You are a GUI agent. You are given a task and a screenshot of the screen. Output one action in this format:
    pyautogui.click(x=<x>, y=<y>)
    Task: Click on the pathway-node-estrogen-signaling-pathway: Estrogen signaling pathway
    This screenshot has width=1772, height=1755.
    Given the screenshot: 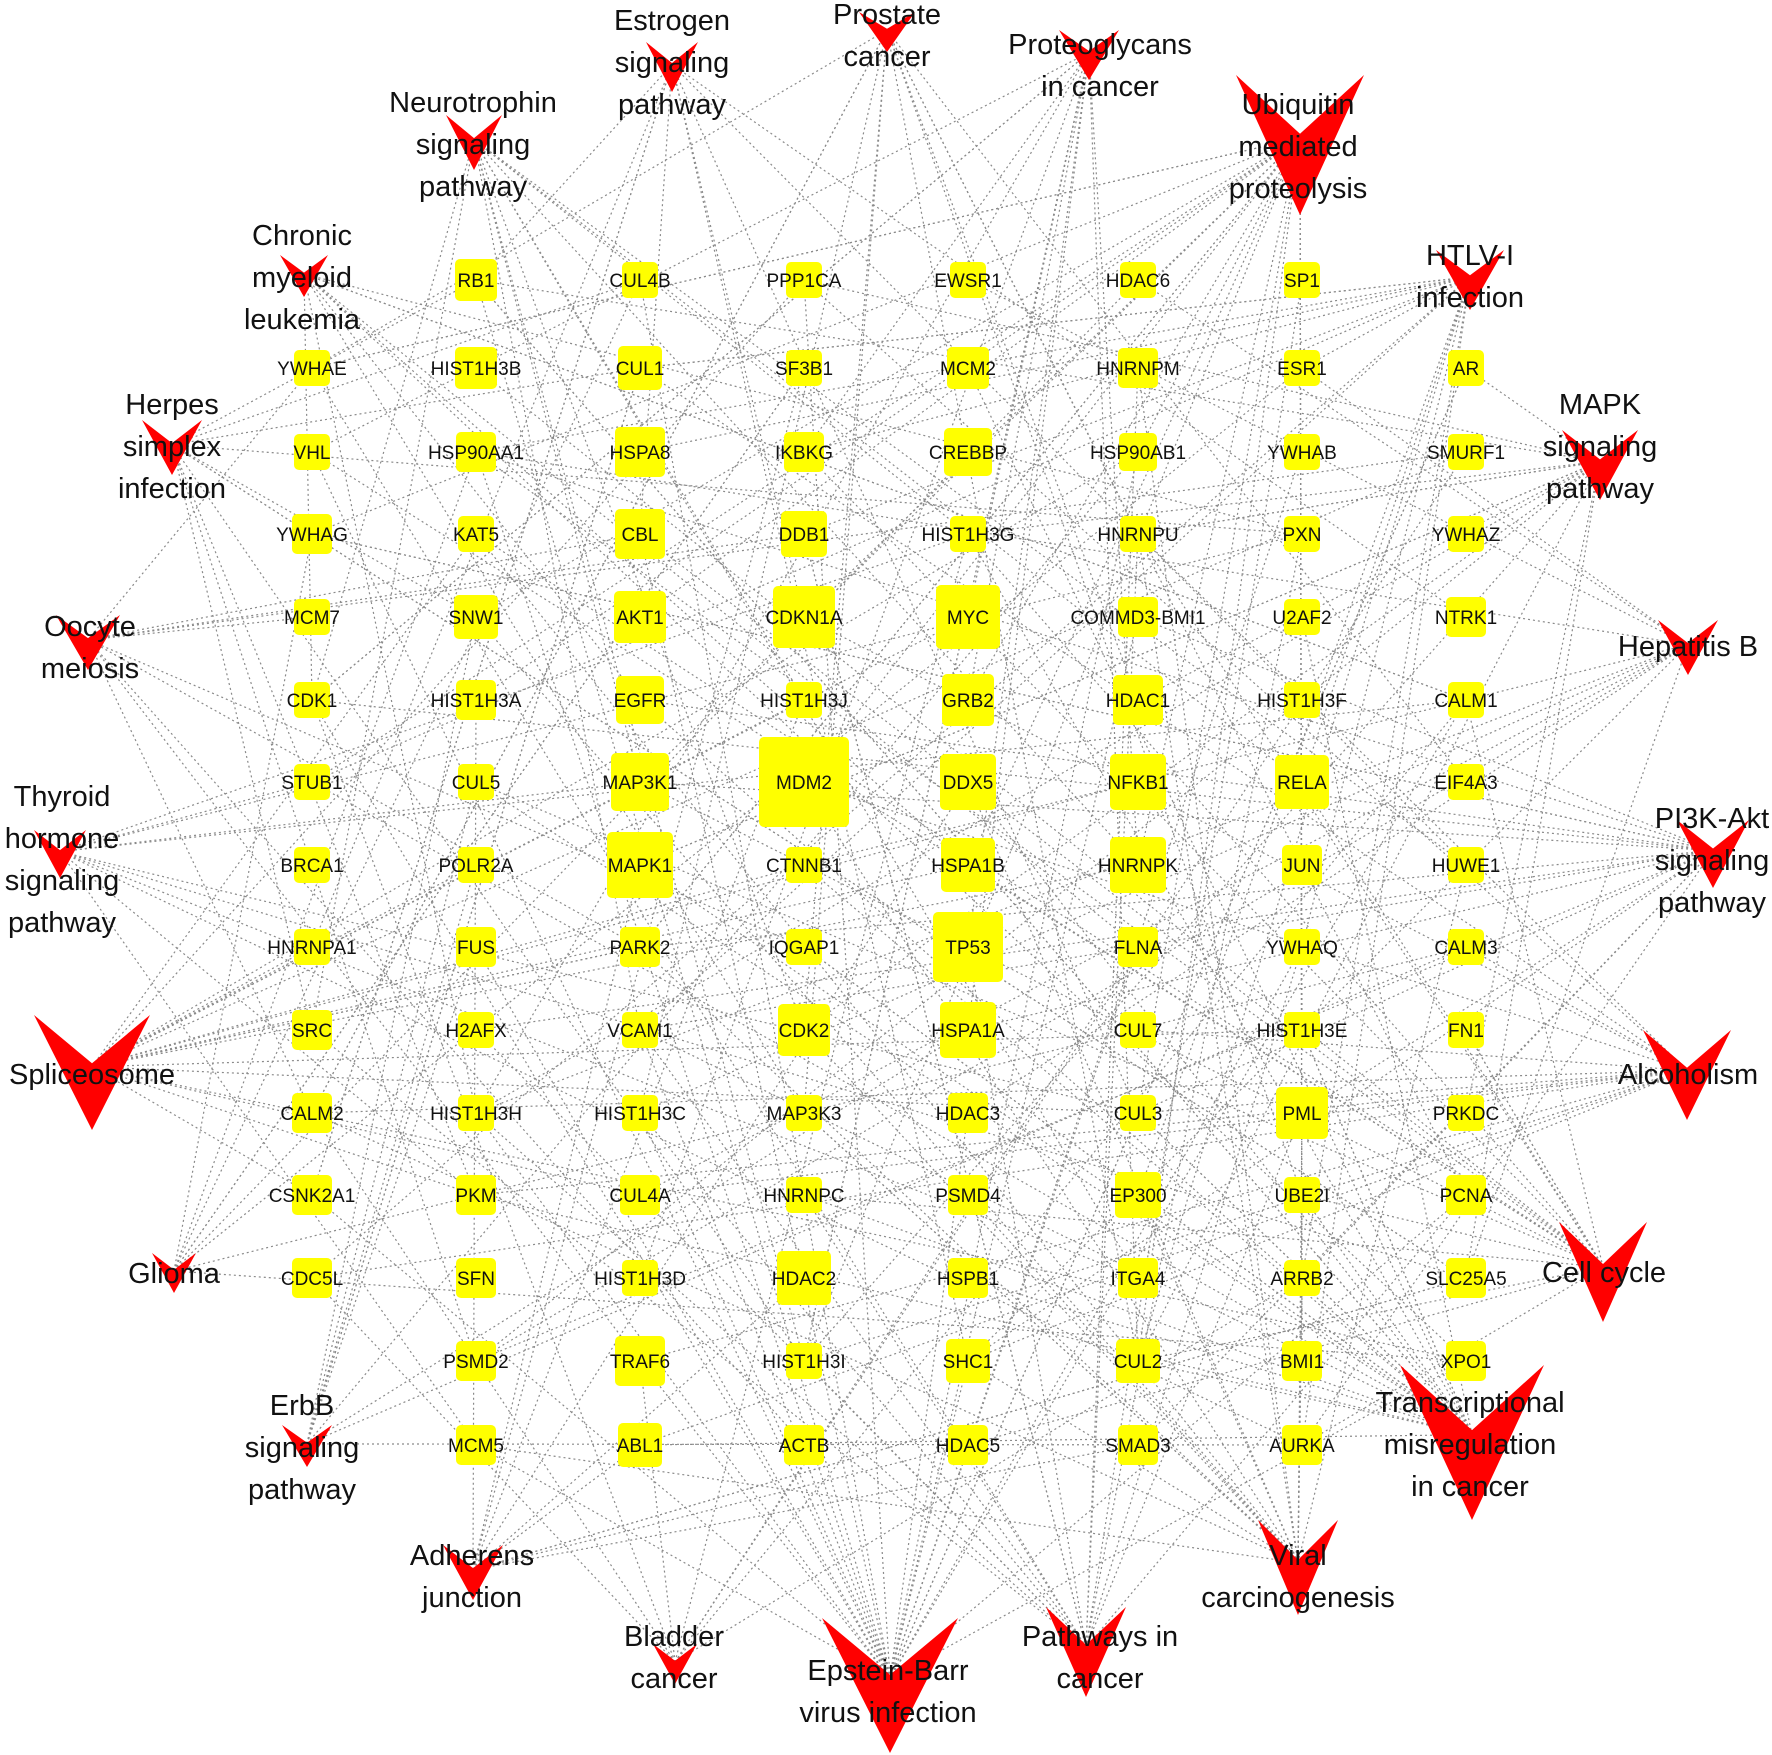 What is the action you would take?
    pyautogui.click(x=672, y=63)
    